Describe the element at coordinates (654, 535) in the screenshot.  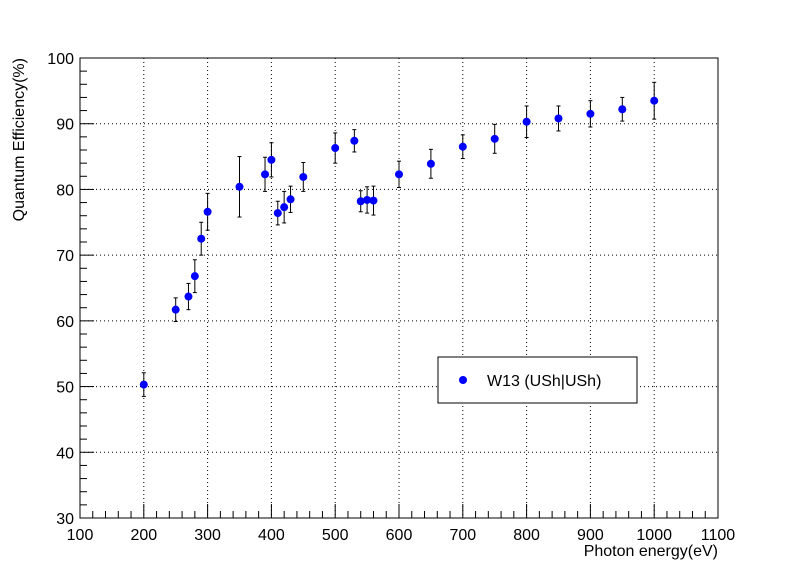
I see `x-tick-label: 1000` at that location.